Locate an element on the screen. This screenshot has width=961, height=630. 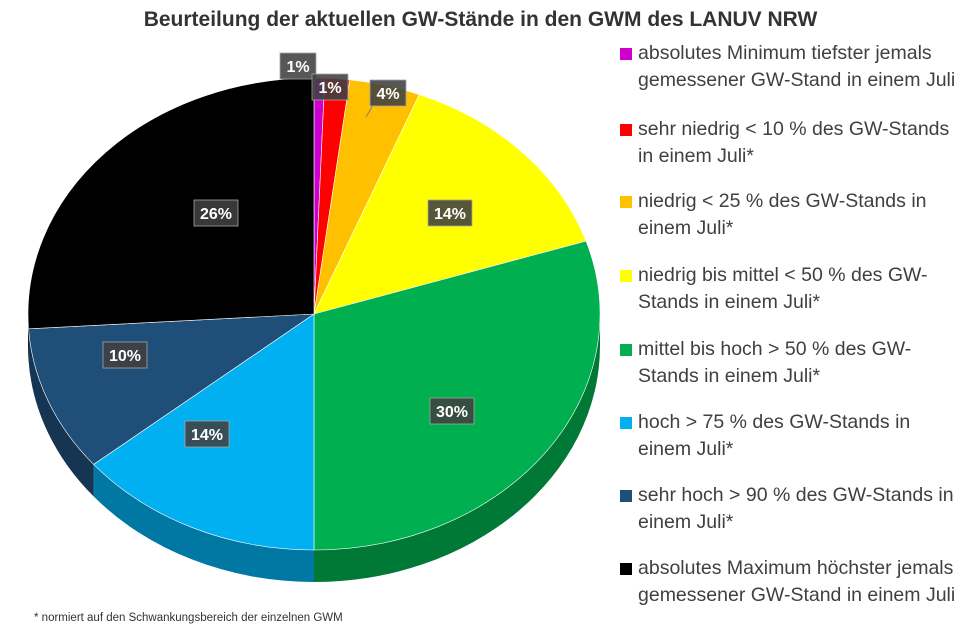
data-label-4: 30% is located at coordinates (452, 412).